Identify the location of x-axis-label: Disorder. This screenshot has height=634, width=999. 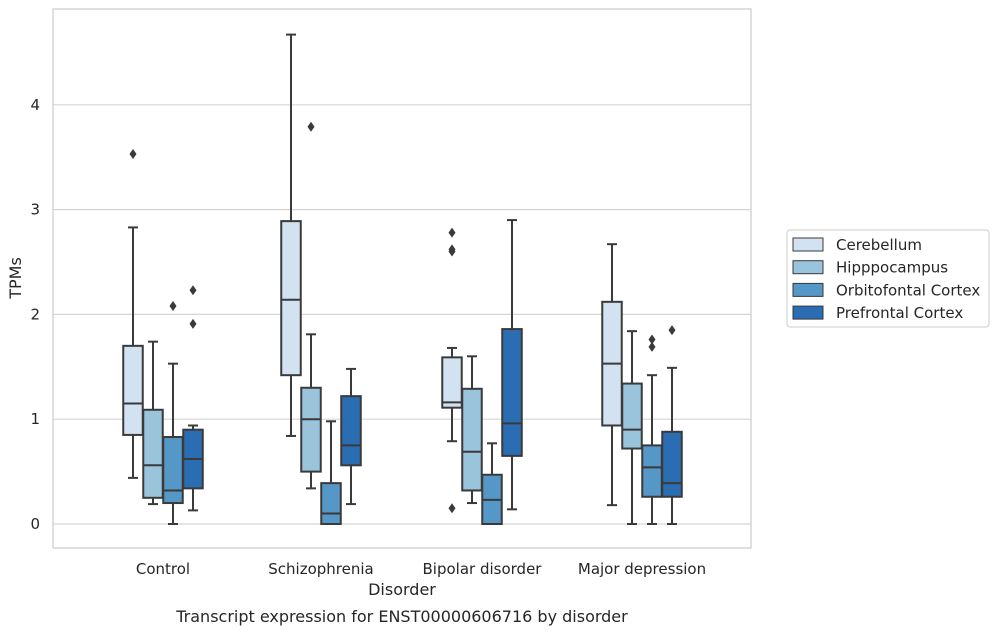
(402, 589).